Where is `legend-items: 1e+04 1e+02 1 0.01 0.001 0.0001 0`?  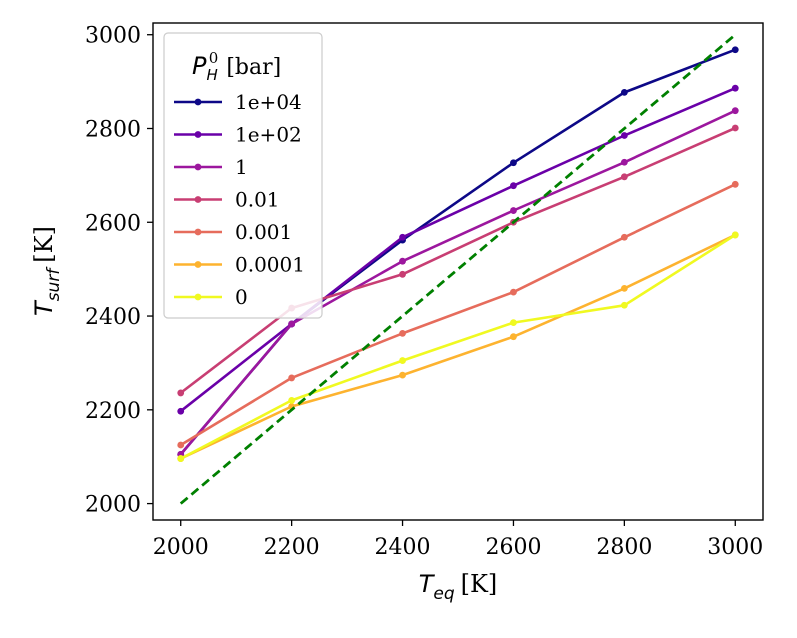 legend-items: 1e+04 1e+02 1 0.01 0.001 0.0001 0 is located at coordinates (239, 199).